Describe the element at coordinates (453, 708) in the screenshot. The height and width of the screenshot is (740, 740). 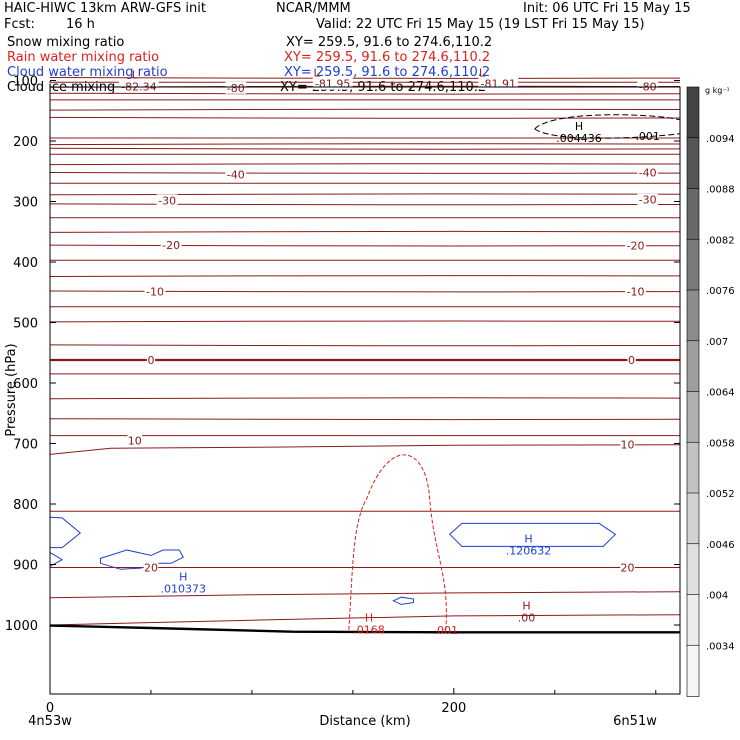
I see `x-tick-label: 200` at that location.